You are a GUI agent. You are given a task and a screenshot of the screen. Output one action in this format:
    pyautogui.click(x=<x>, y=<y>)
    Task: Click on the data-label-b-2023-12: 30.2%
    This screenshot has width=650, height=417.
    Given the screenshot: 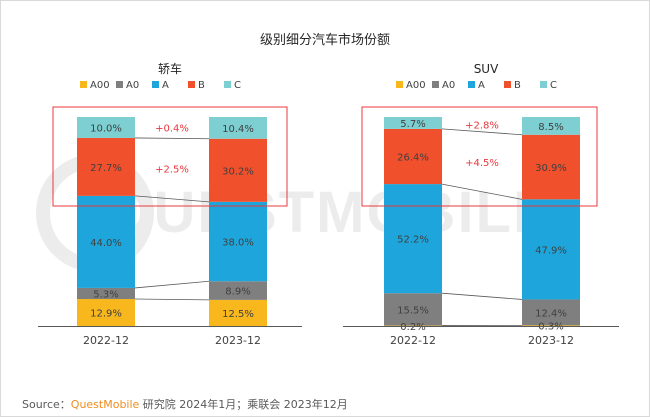 What is the action you would take?
    pyautogui.click(x=238, y=171)
    